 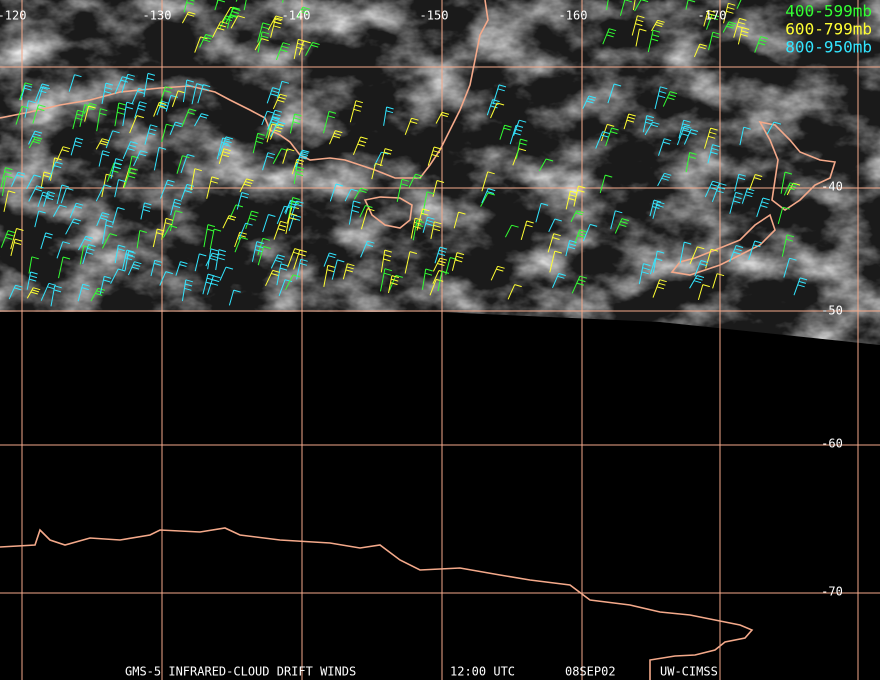 I want to click on tasmania-coast, so click(x=388, y=212).